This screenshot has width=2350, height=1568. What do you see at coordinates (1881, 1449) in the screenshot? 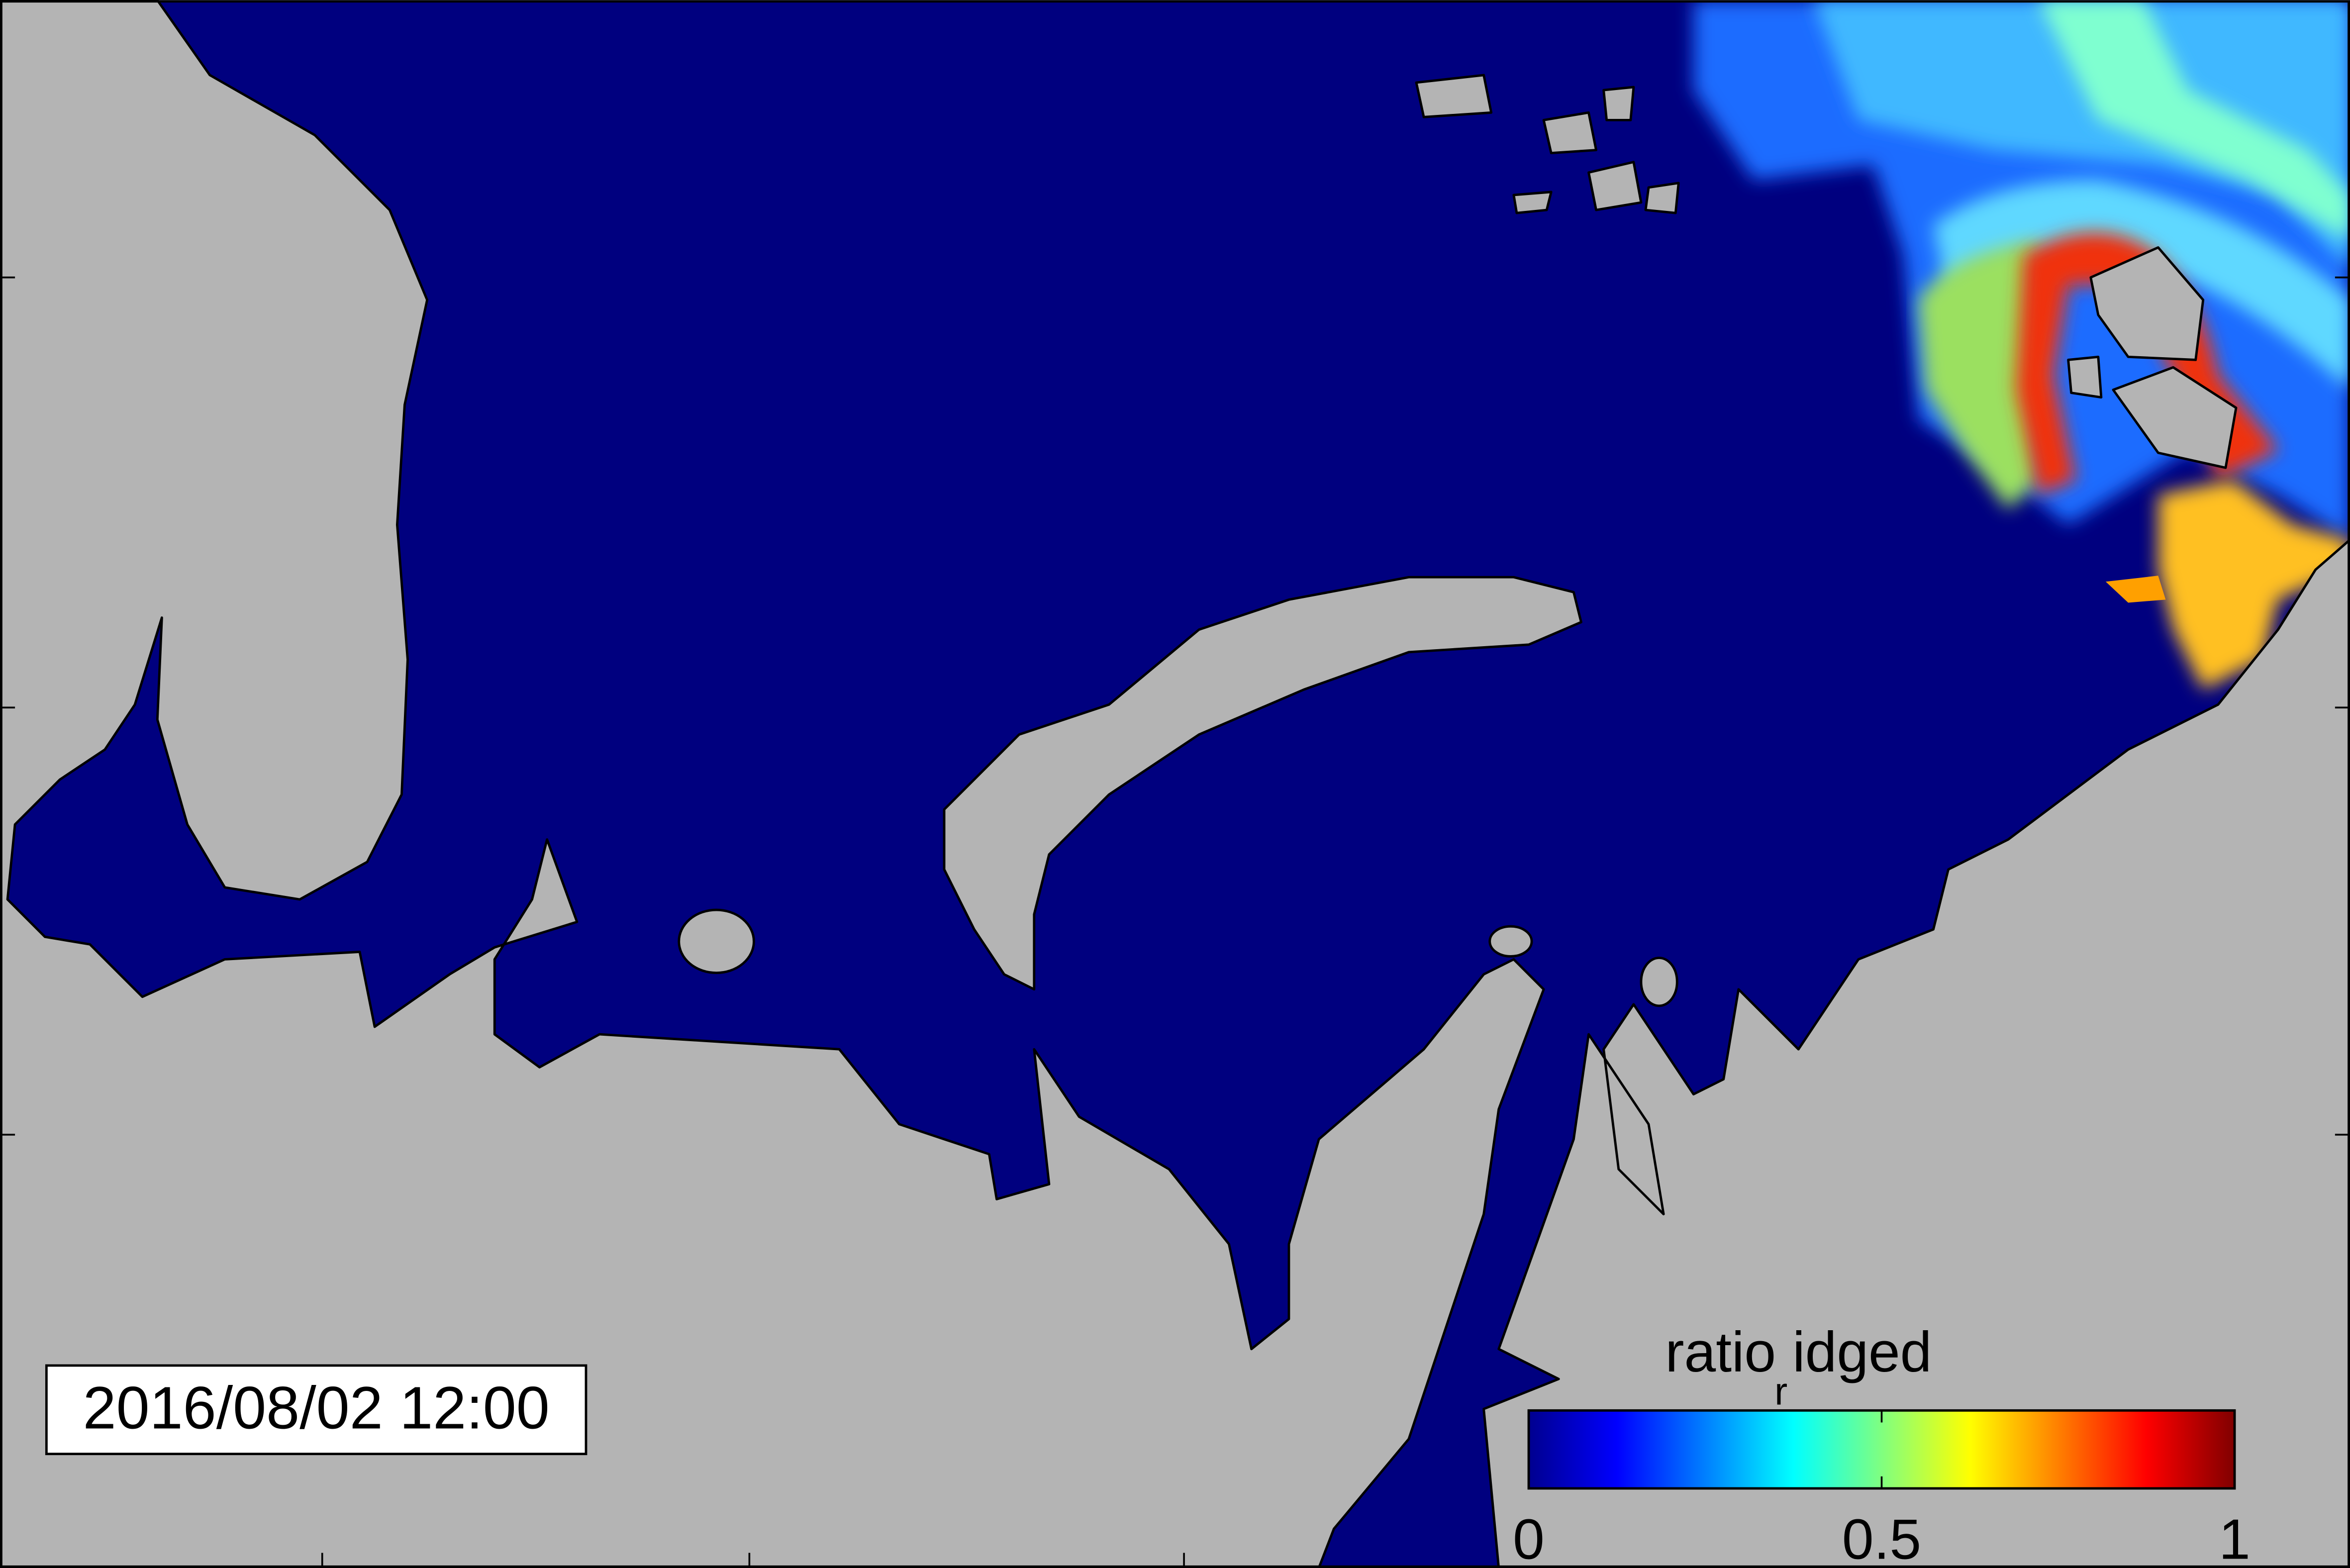
I see `colorbar` at bounding box center [1881, 1449].